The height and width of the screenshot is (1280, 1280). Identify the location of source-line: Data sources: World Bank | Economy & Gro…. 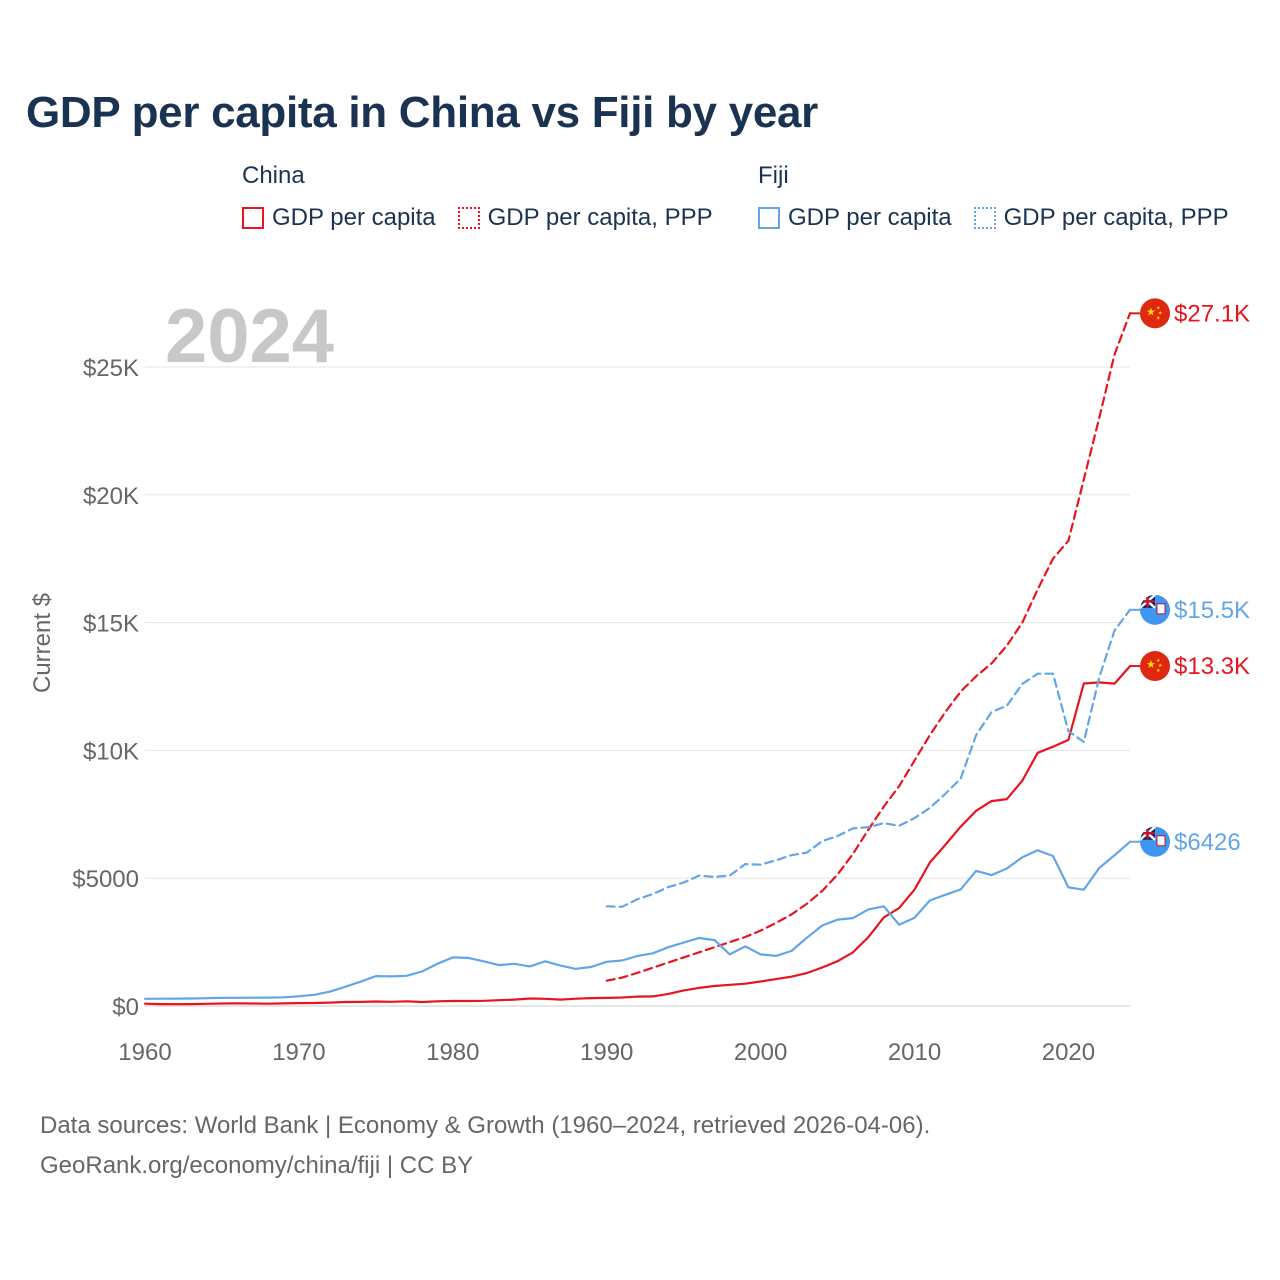
(485, 1125).